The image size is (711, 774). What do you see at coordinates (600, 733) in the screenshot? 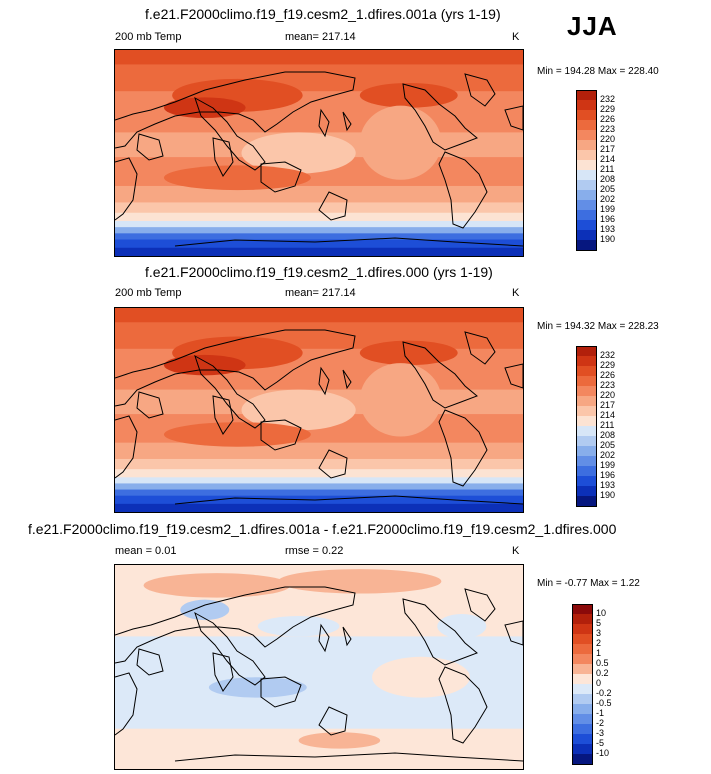
I see `colorbar-tick-label: -3` at bounding box center [600, 733].